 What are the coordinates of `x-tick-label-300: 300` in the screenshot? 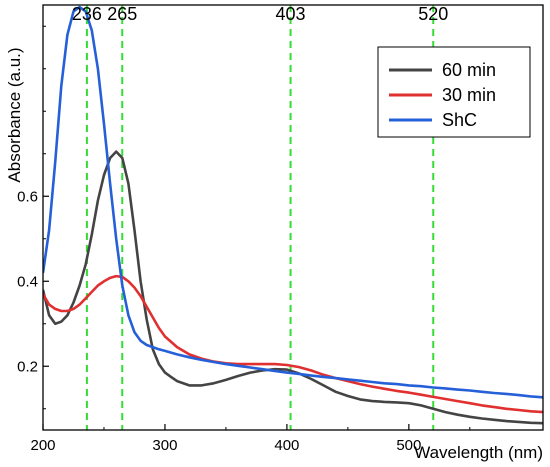 It's located at (164, 445).